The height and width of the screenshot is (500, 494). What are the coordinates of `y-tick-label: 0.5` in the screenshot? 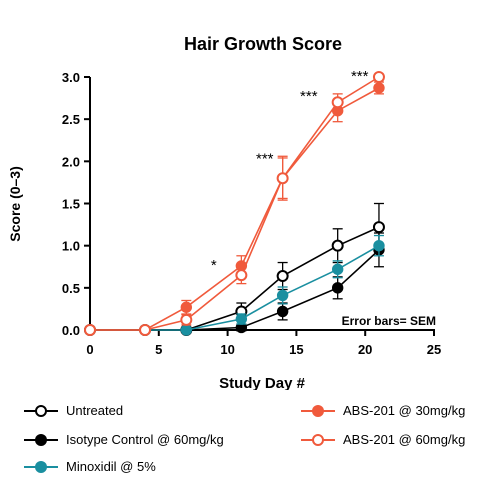 It's located at (71, 288).